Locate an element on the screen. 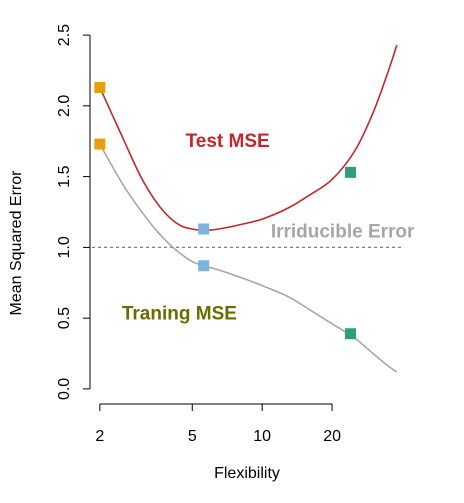 Image resolution: width=464 pixels, height=503 pixels. x-tick-label: 20 is located at coordinates (332, 436).